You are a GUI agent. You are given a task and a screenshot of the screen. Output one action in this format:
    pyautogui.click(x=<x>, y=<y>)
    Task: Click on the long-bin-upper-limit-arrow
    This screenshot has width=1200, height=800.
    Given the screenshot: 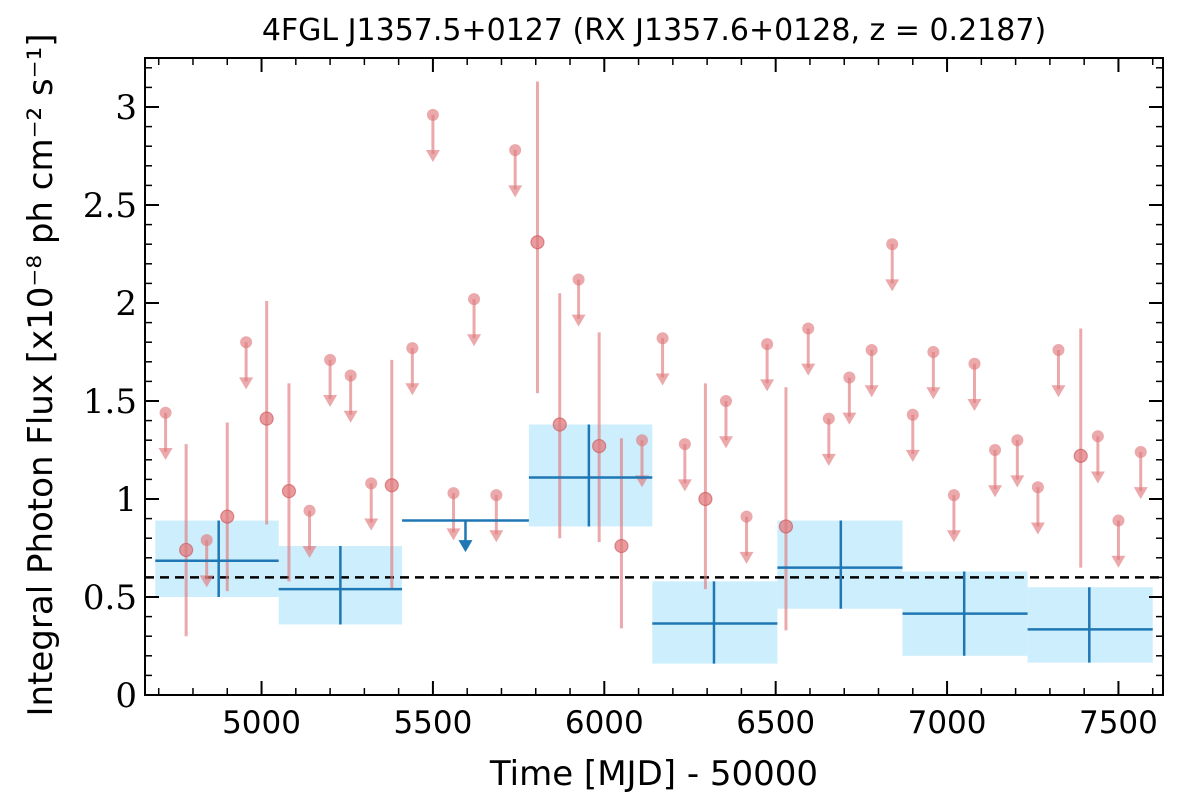 What is the action you would take?
    pyautogui.click(x=465, y=546)
    